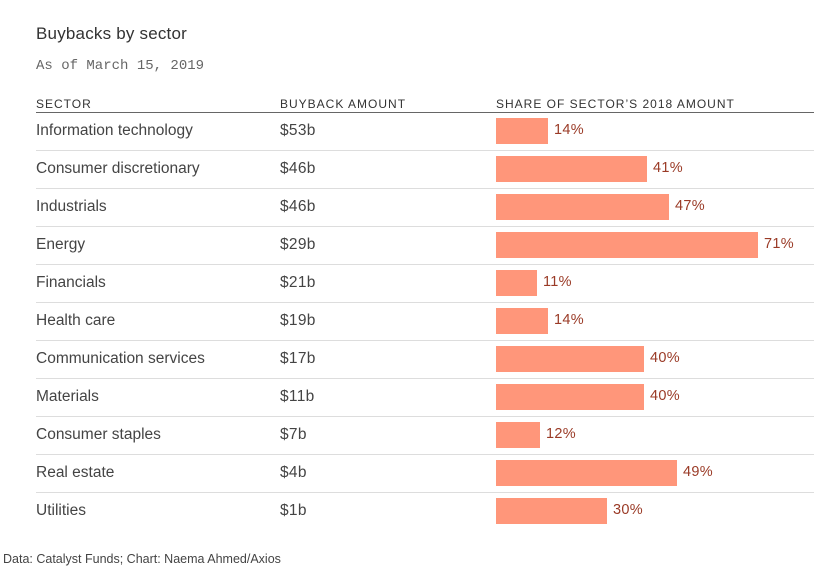 This screenshot has width=835, height=576. What do you see at coordinates (298, 320) in the screenshot?
I see `buyback-amount: $19b` at bounding box center [298, 320].